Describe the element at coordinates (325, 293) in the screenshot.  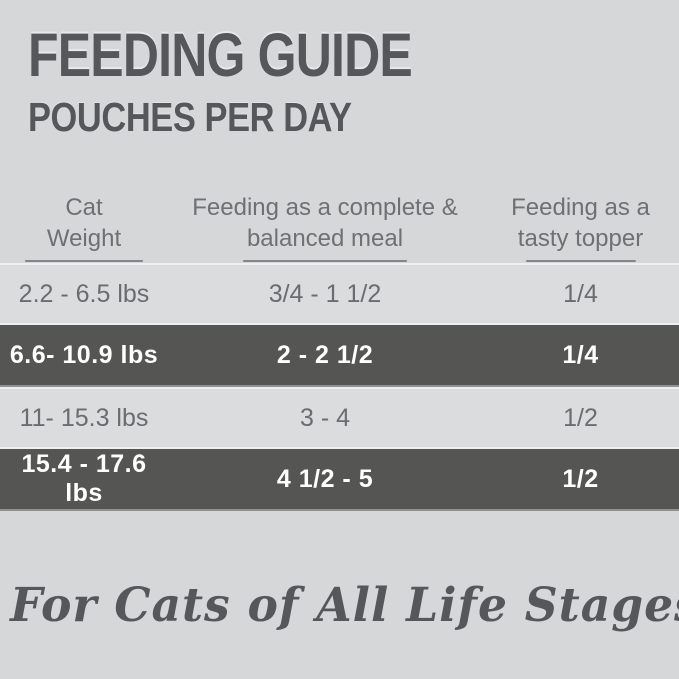
I see `cell-meal: 3/4 - 1 1/2` at that location.